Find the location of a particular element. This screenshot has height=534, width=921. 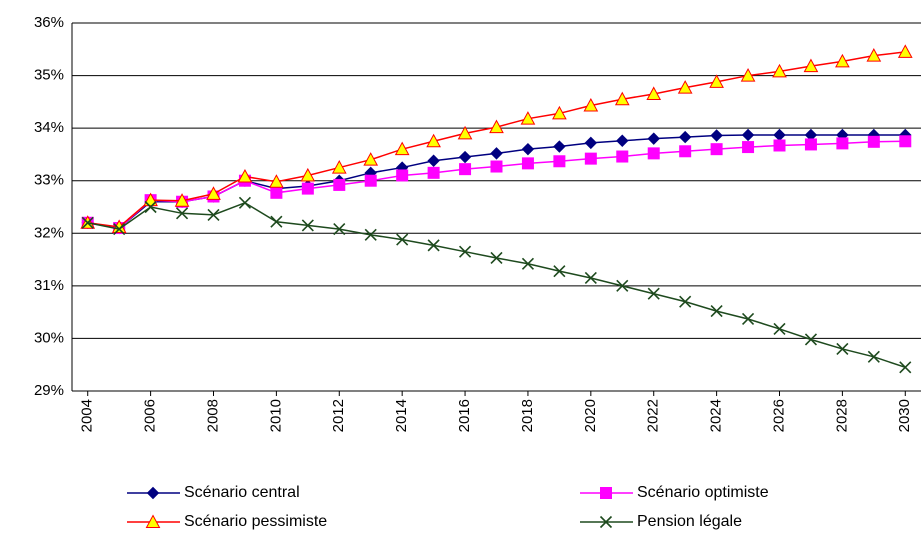

x-tick-label: 2030 is located at coordinates (904, 415).